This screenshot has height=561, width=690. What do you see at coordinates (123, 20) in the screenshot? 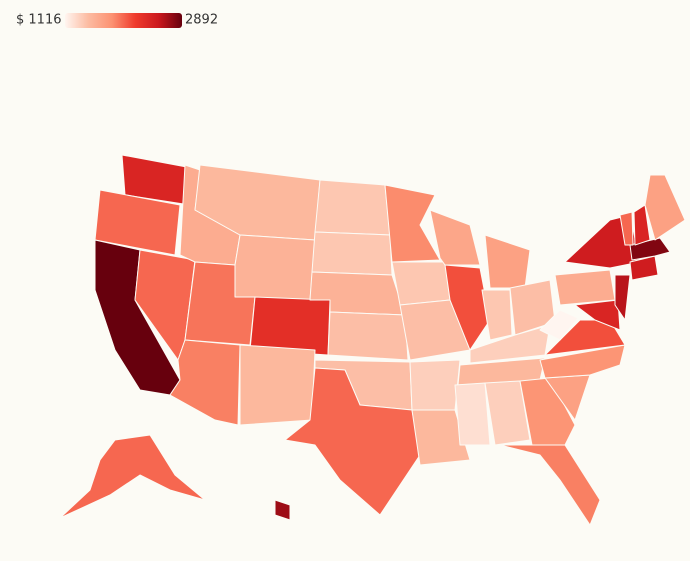
I see `legend-colorbar` at bounding box center [123, 20].